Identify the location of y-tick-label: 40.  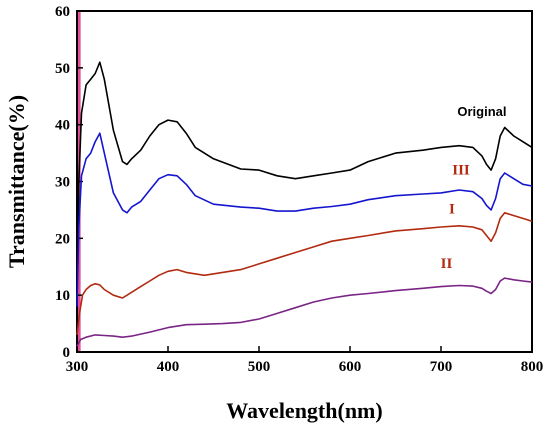
(62, 126).